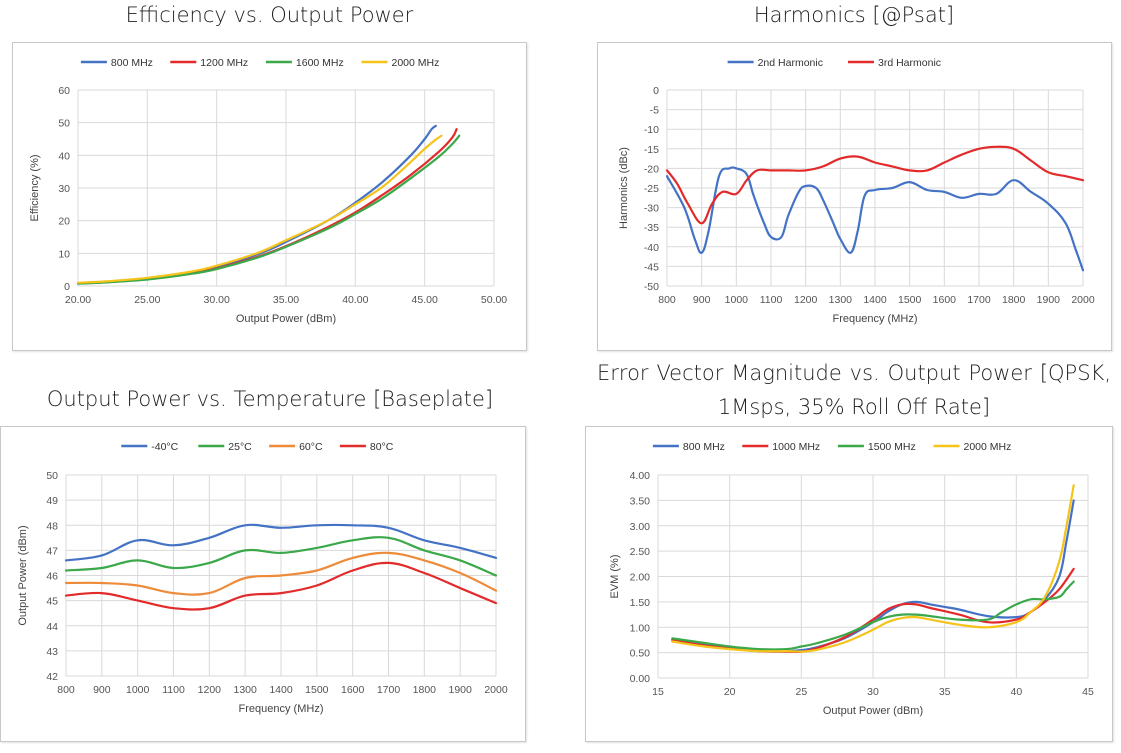 Image resolution: width=1121 pixels, height=753 pixels. Describe the element at coordinates (64, 124) in the screenshot. I see `y-tick-label: 50` at that location.